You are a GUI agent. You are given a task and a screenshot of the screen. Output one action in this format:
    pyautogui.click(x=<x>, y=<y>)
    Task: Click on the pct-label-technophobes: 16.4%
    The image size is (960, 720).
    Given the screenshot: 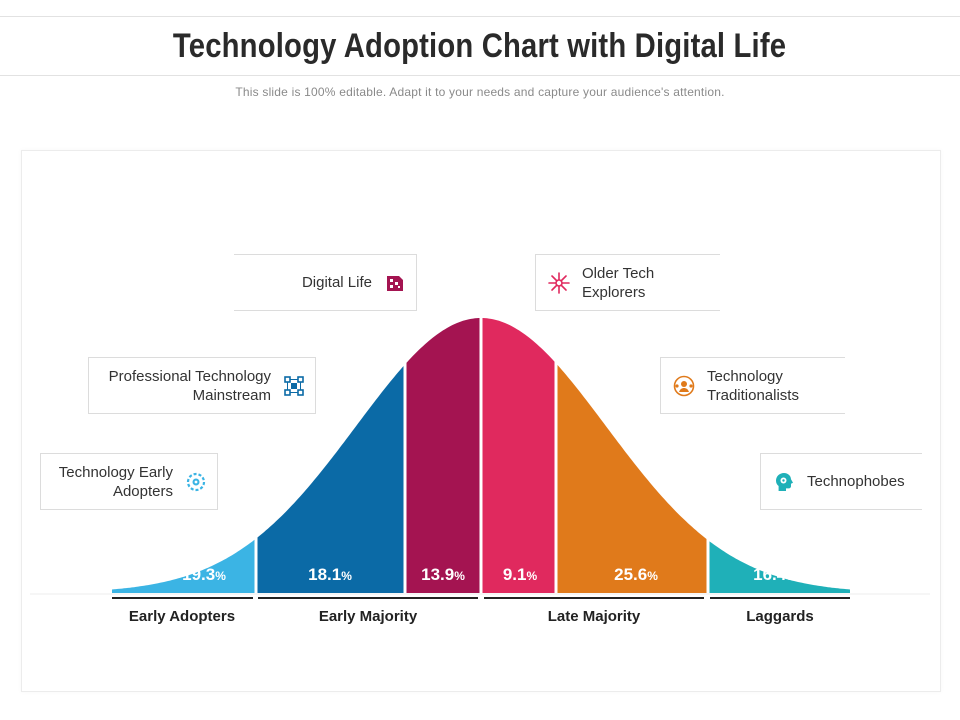 What is the action you would take?
    pyautogui.click(x=775, y=575)
    